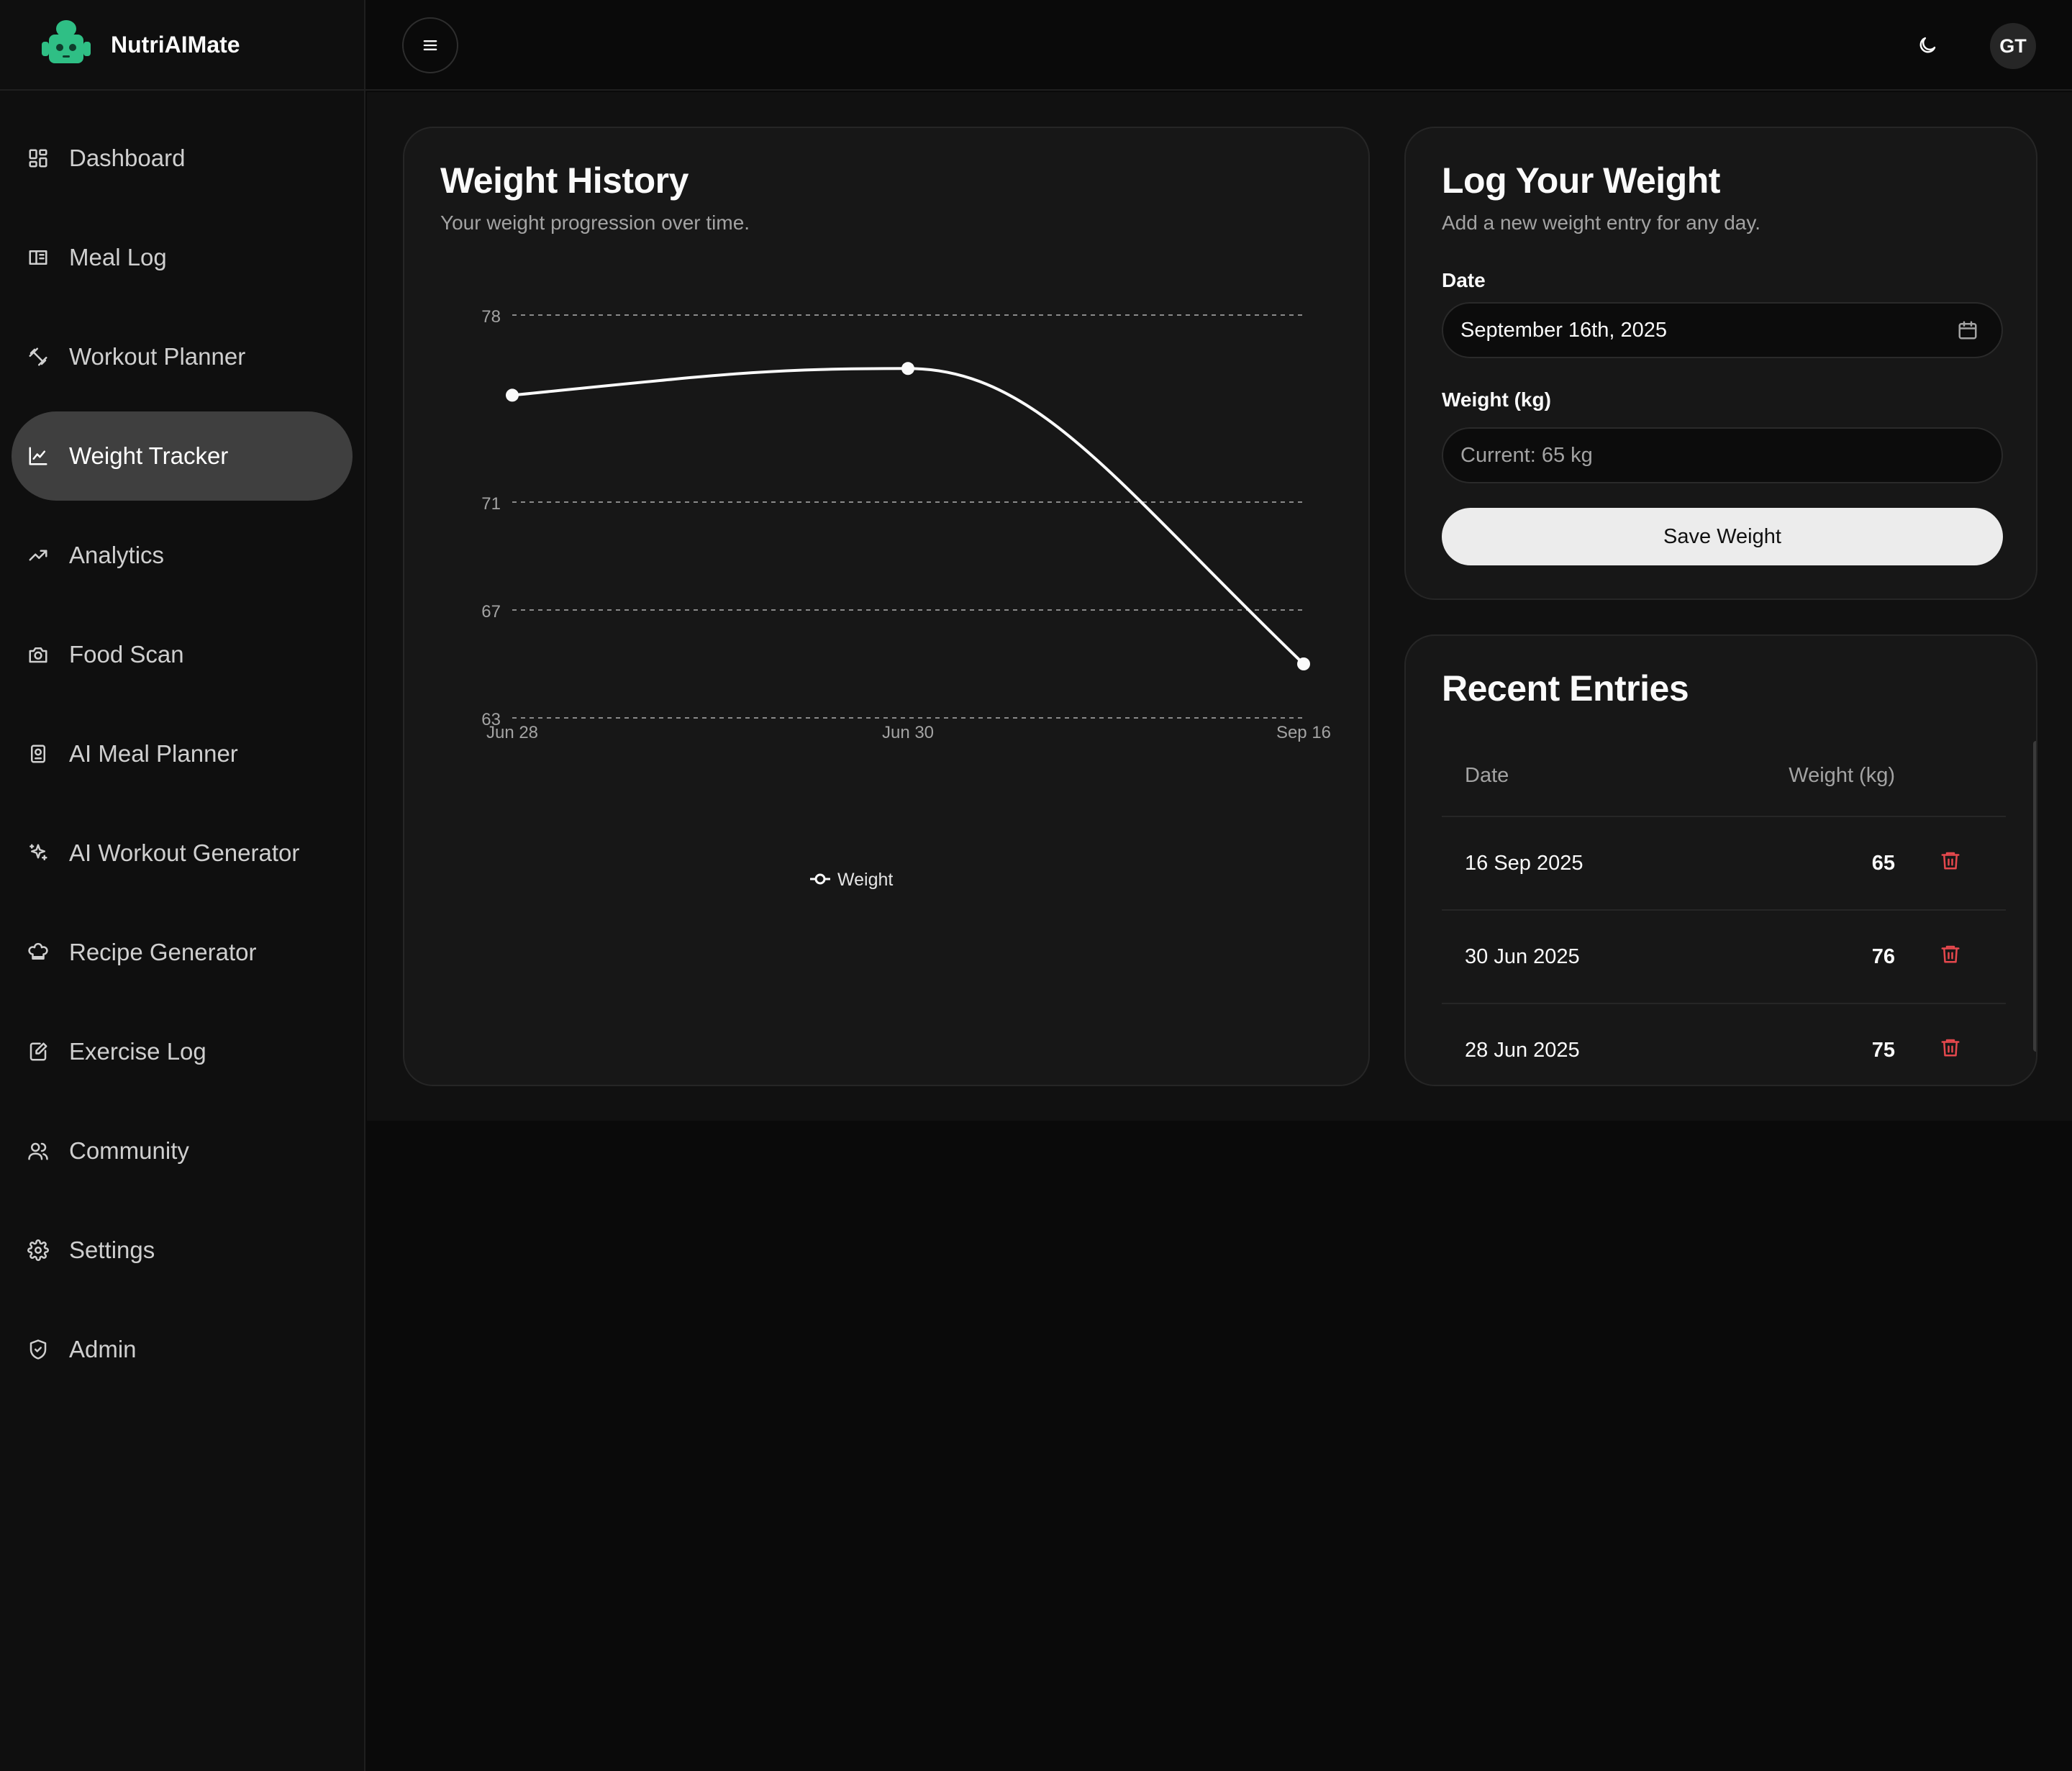  Describe the element at coordinates (1218, 45) in the screenshot. I see `topbar: GT` at that location.